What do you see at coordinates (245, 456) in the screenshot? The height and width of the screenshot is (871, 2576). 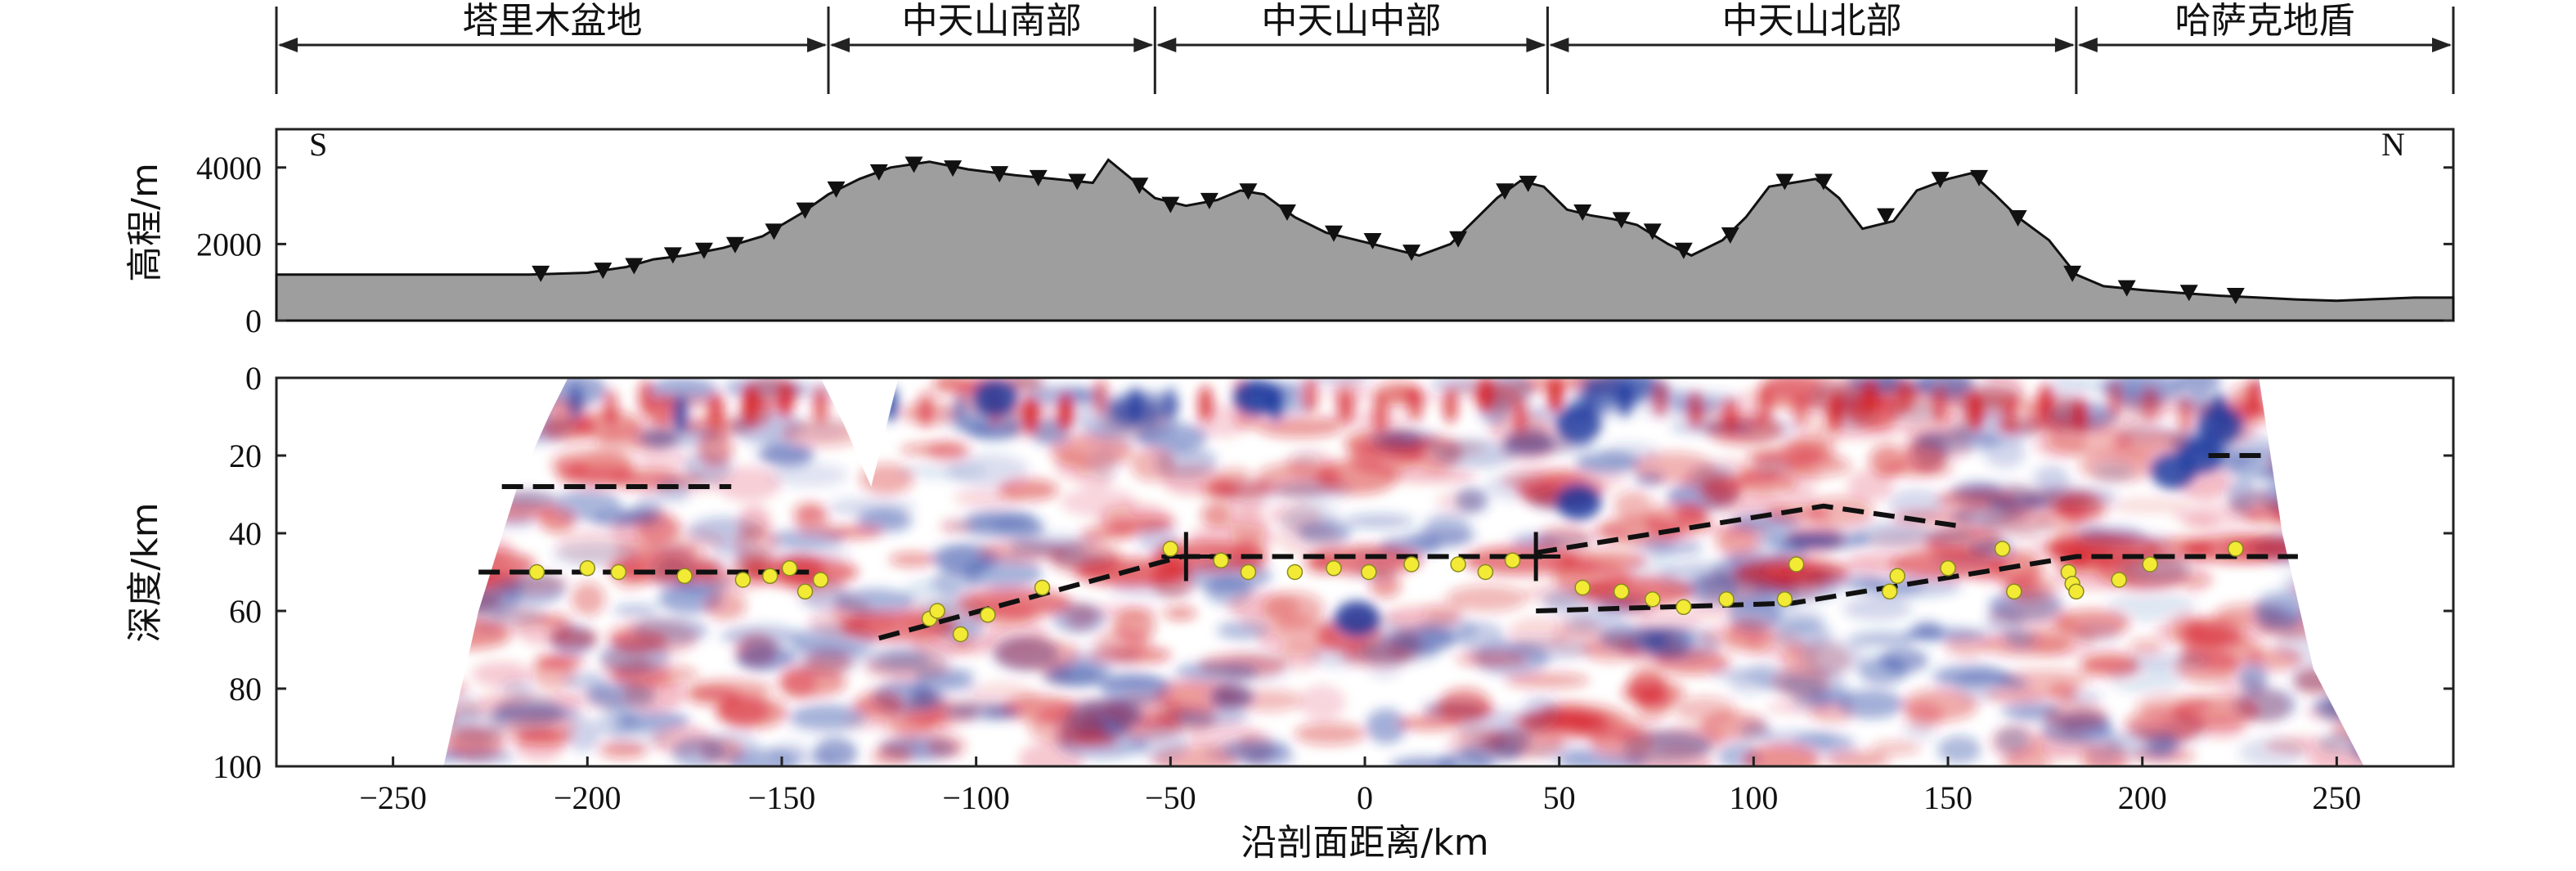 I see `depth-tick-label: 20` at bounding box center [245, 456].